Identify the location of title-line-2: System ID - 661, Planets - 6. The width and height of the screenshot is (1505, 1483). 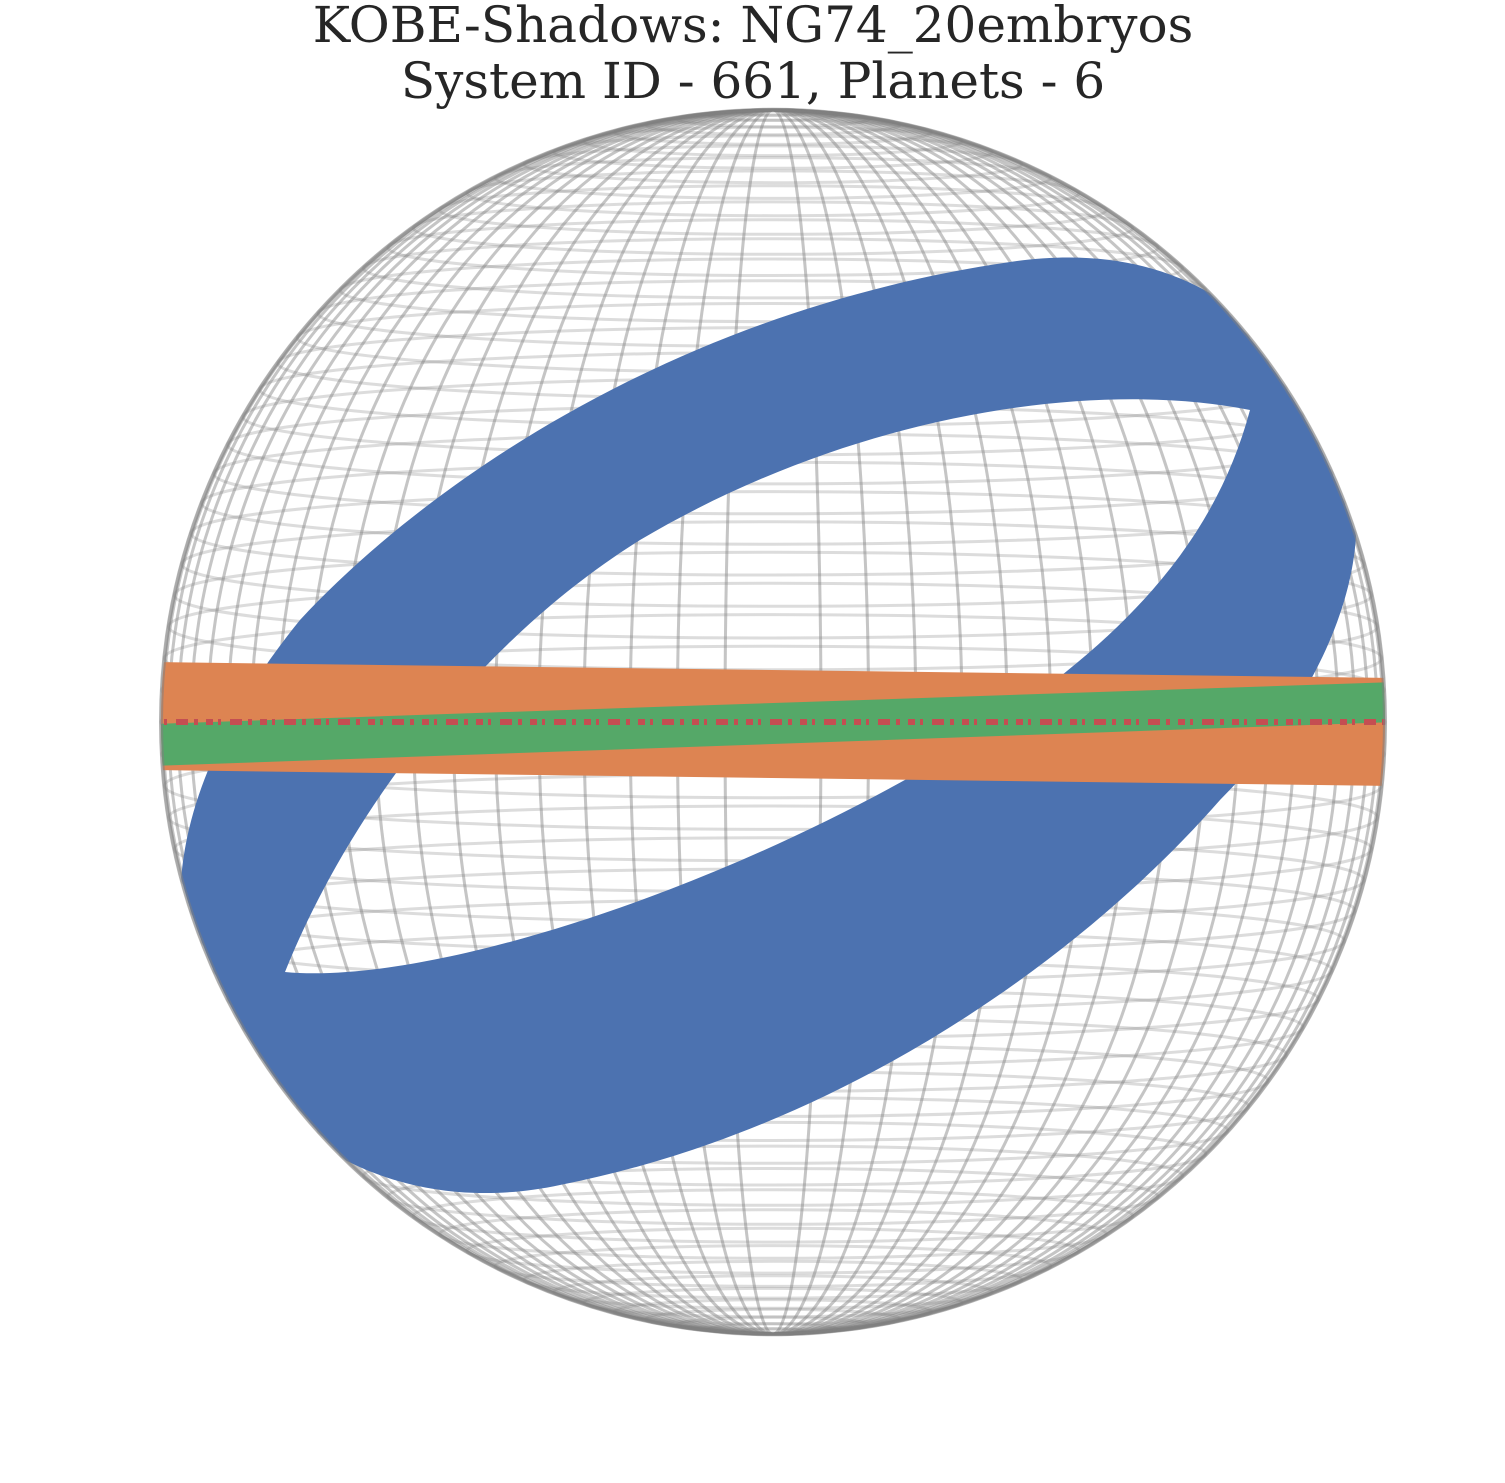
(753, 81).